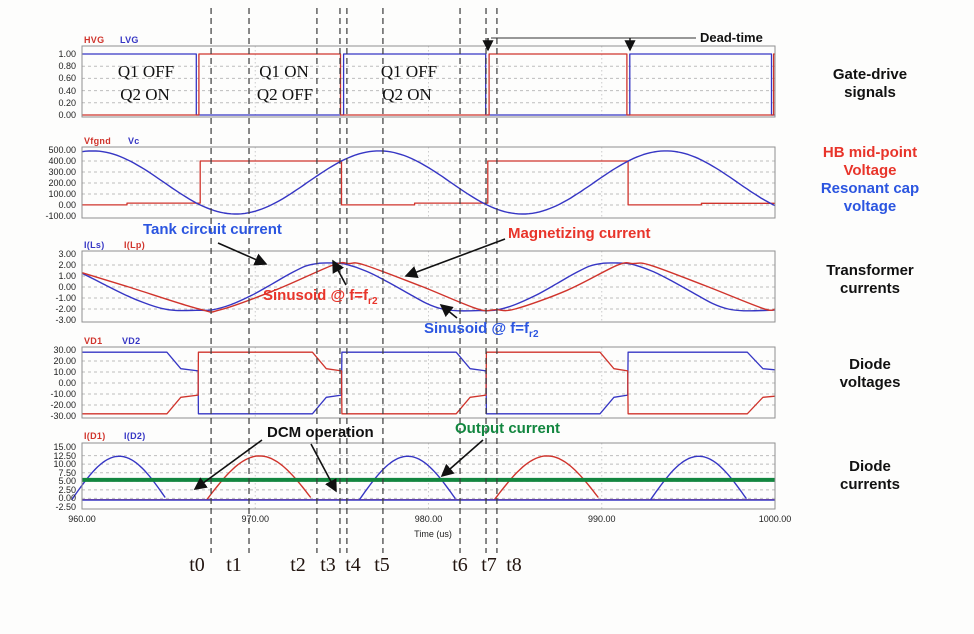 Image resolution: width=974 pixels, height=634 pixels. Describe the element at coordinates (60, 216) in the screenshot. I see `y-tick-label: -100.00` at that location.